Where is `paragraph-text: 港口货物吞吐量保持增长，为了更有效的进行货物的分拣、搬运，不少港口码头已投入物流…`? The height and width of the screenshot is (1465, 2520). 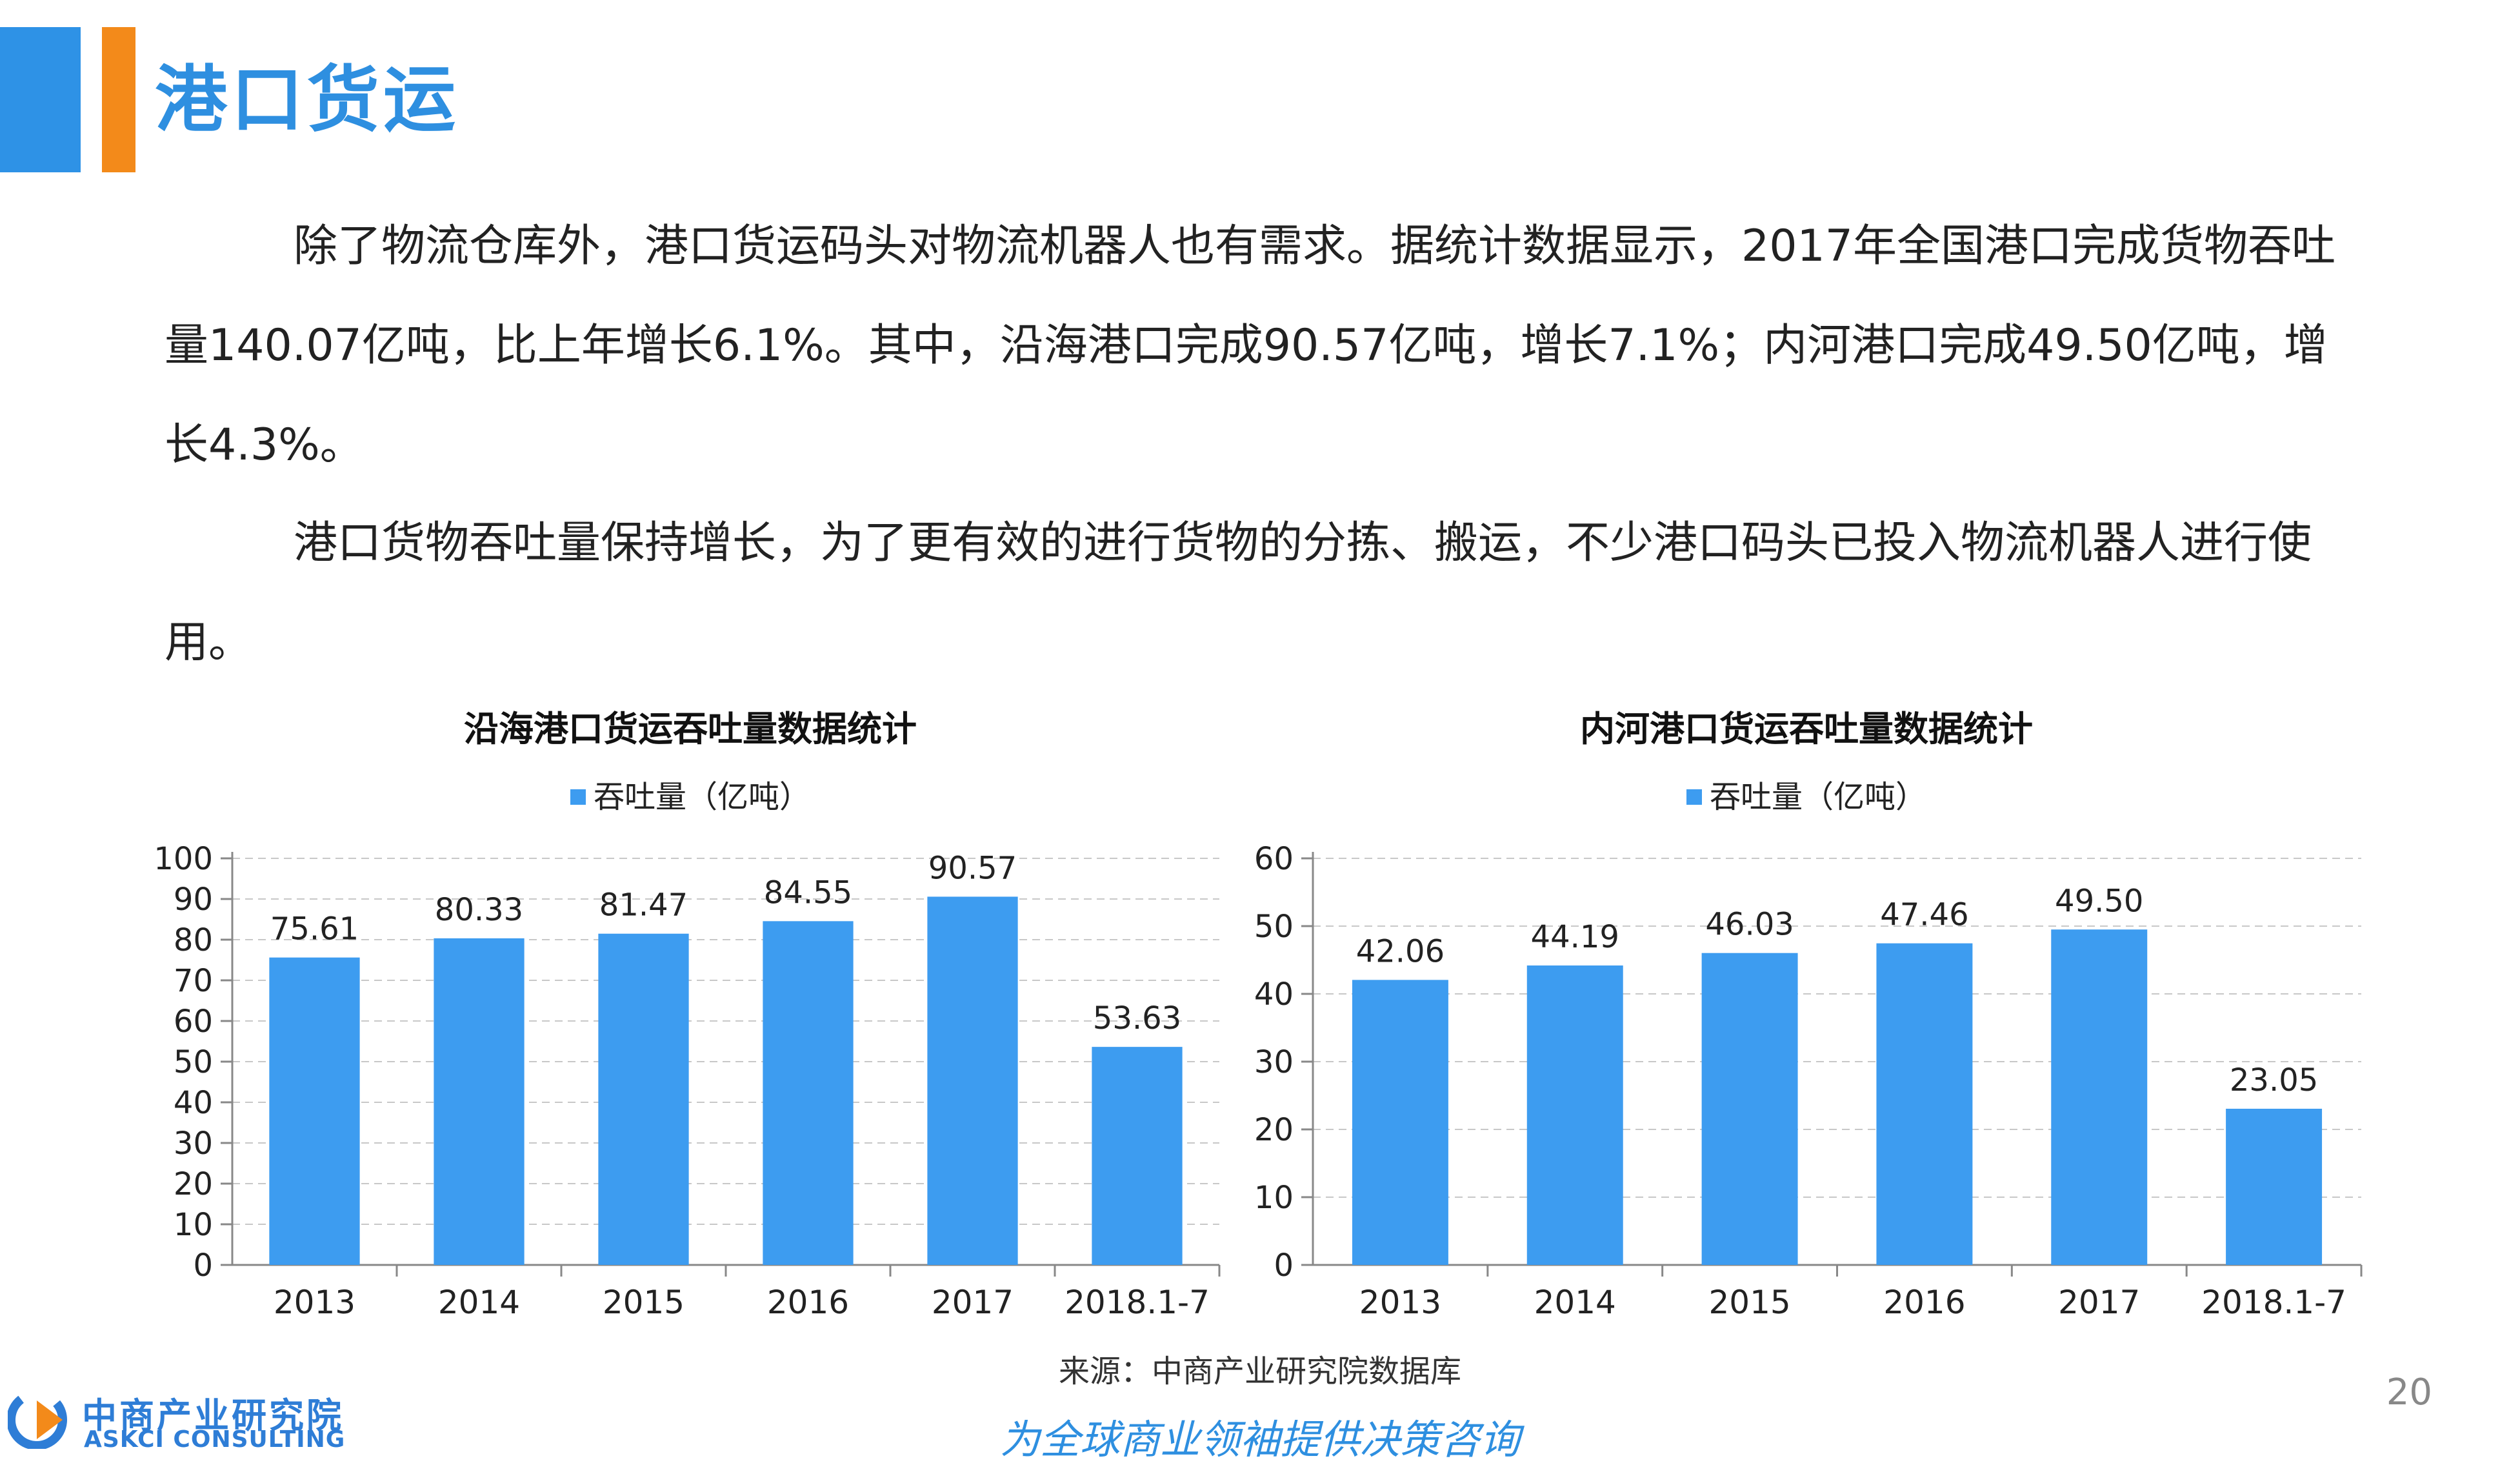
paragraph-text: 港口货物吞吐量保持增长，为了更有效的进行货物的分拣、搬运，不少港口码头已投入物流… is located at coordinates (1238, 593).